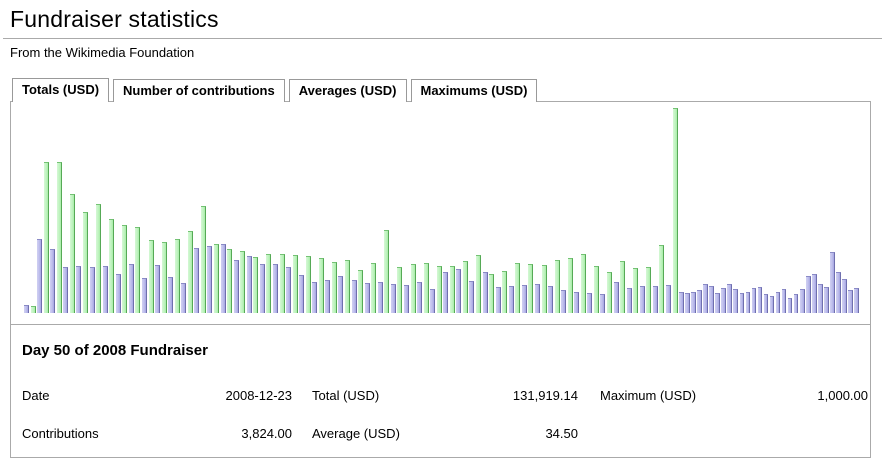 The height and width of the screenshot is (462, 882). Describe the element at coordinates (61, 90) in the screenshot. I see `tab-totals-usd: Totals (USD)` at that location.